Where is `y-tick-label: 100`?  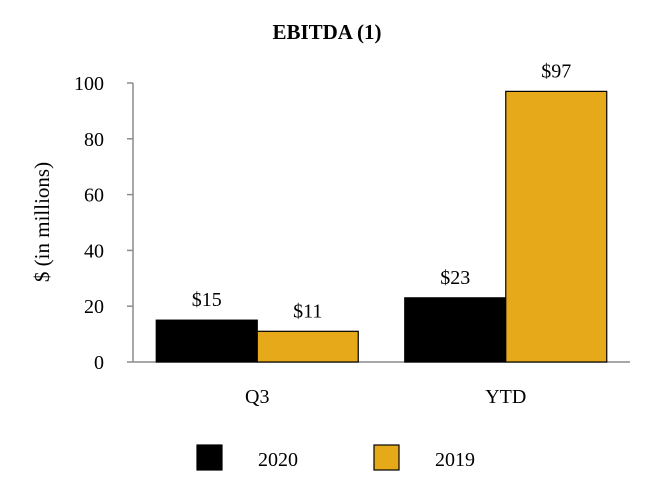 y-tick-label: 100 is located at coordinates (89, 84).